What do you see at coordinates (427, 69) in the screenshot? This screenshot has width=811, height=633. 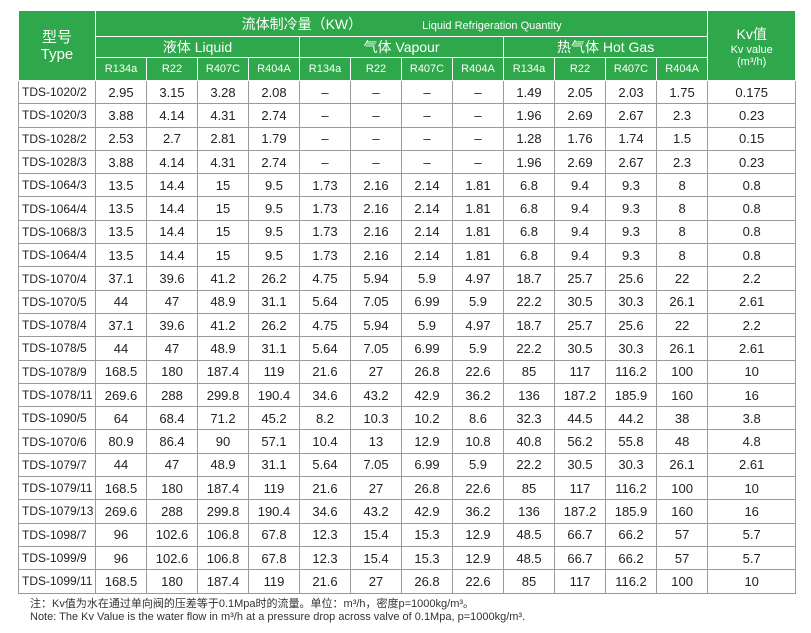 I see `refrigerant-header: R407C` at bounding box center [427, 69].